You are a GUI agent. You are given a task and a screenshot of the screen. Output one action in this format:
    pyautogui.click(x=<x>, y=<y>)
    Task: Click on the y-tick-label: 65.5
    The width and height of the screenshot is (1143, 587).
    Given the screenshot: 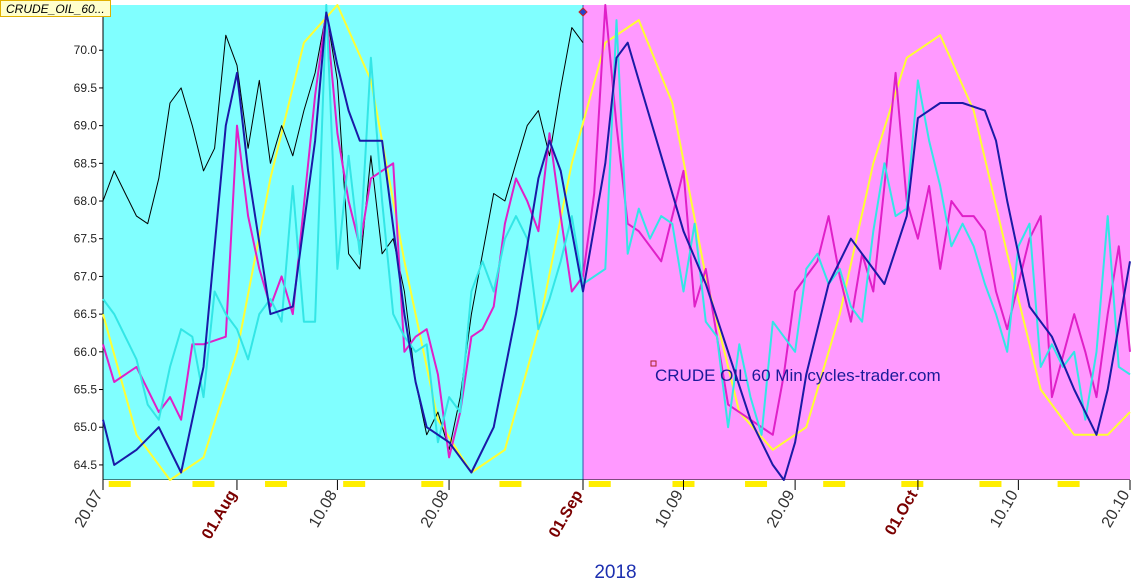 What is the action you would take?
    pyautogui.click(x=86, y=390)
    